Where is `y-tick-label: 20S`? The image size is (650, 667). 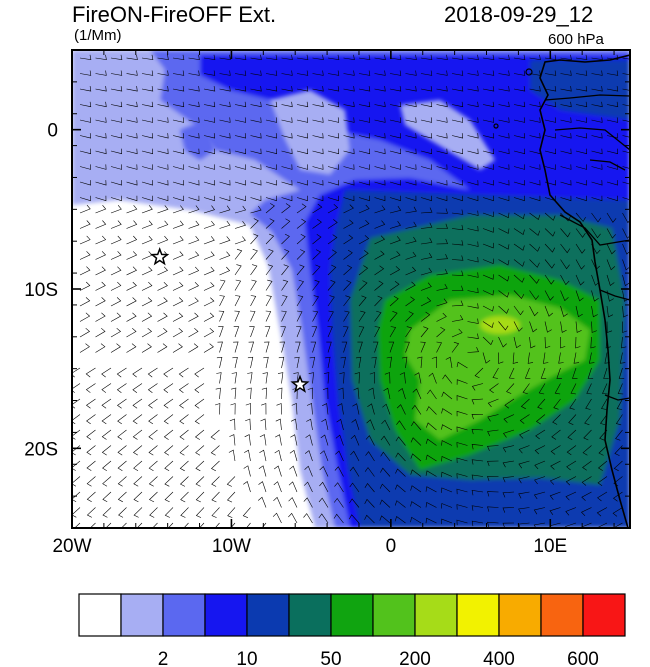 y-tick-label: 20S is located at coordinates (41, 449).